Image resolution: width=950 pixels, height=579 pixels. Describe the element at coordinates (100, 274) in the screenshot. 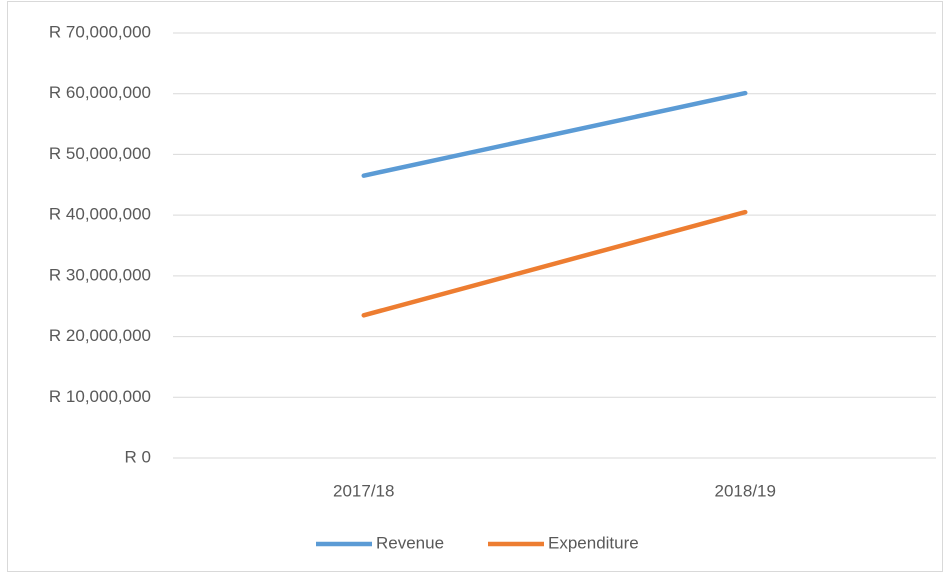

I see `y-tick-label: R 30,000,000` at that location.